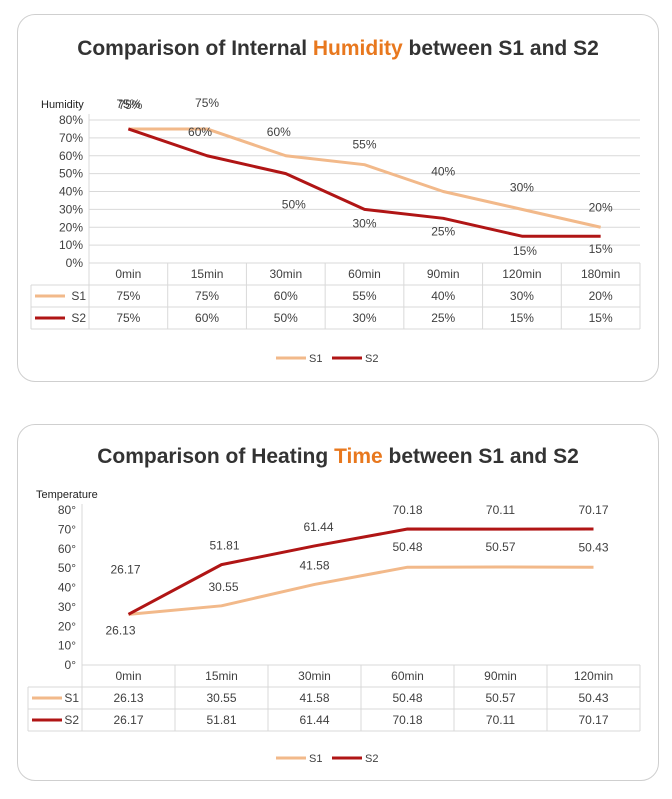  What do you see at coordinates (314, 565) in the screenshot?
I see `data-label: 41.58` at bounding box center [314, 565].